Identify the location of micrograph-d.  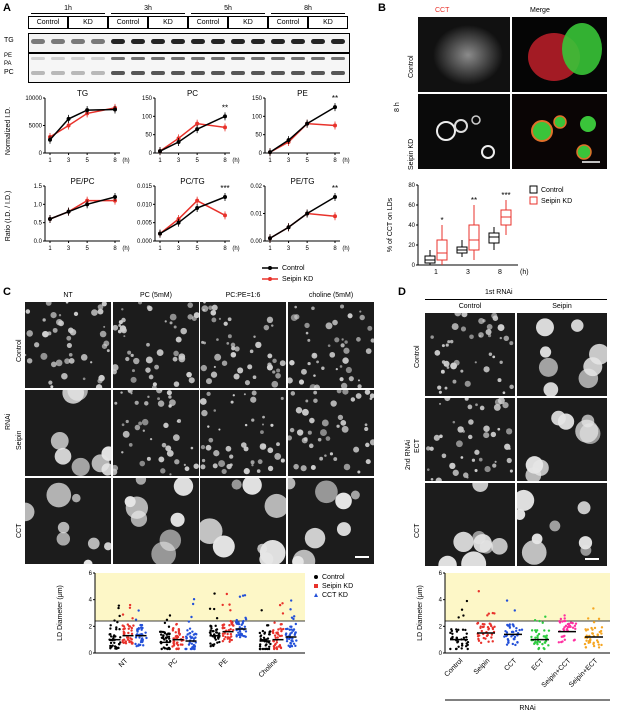
(470, 354).